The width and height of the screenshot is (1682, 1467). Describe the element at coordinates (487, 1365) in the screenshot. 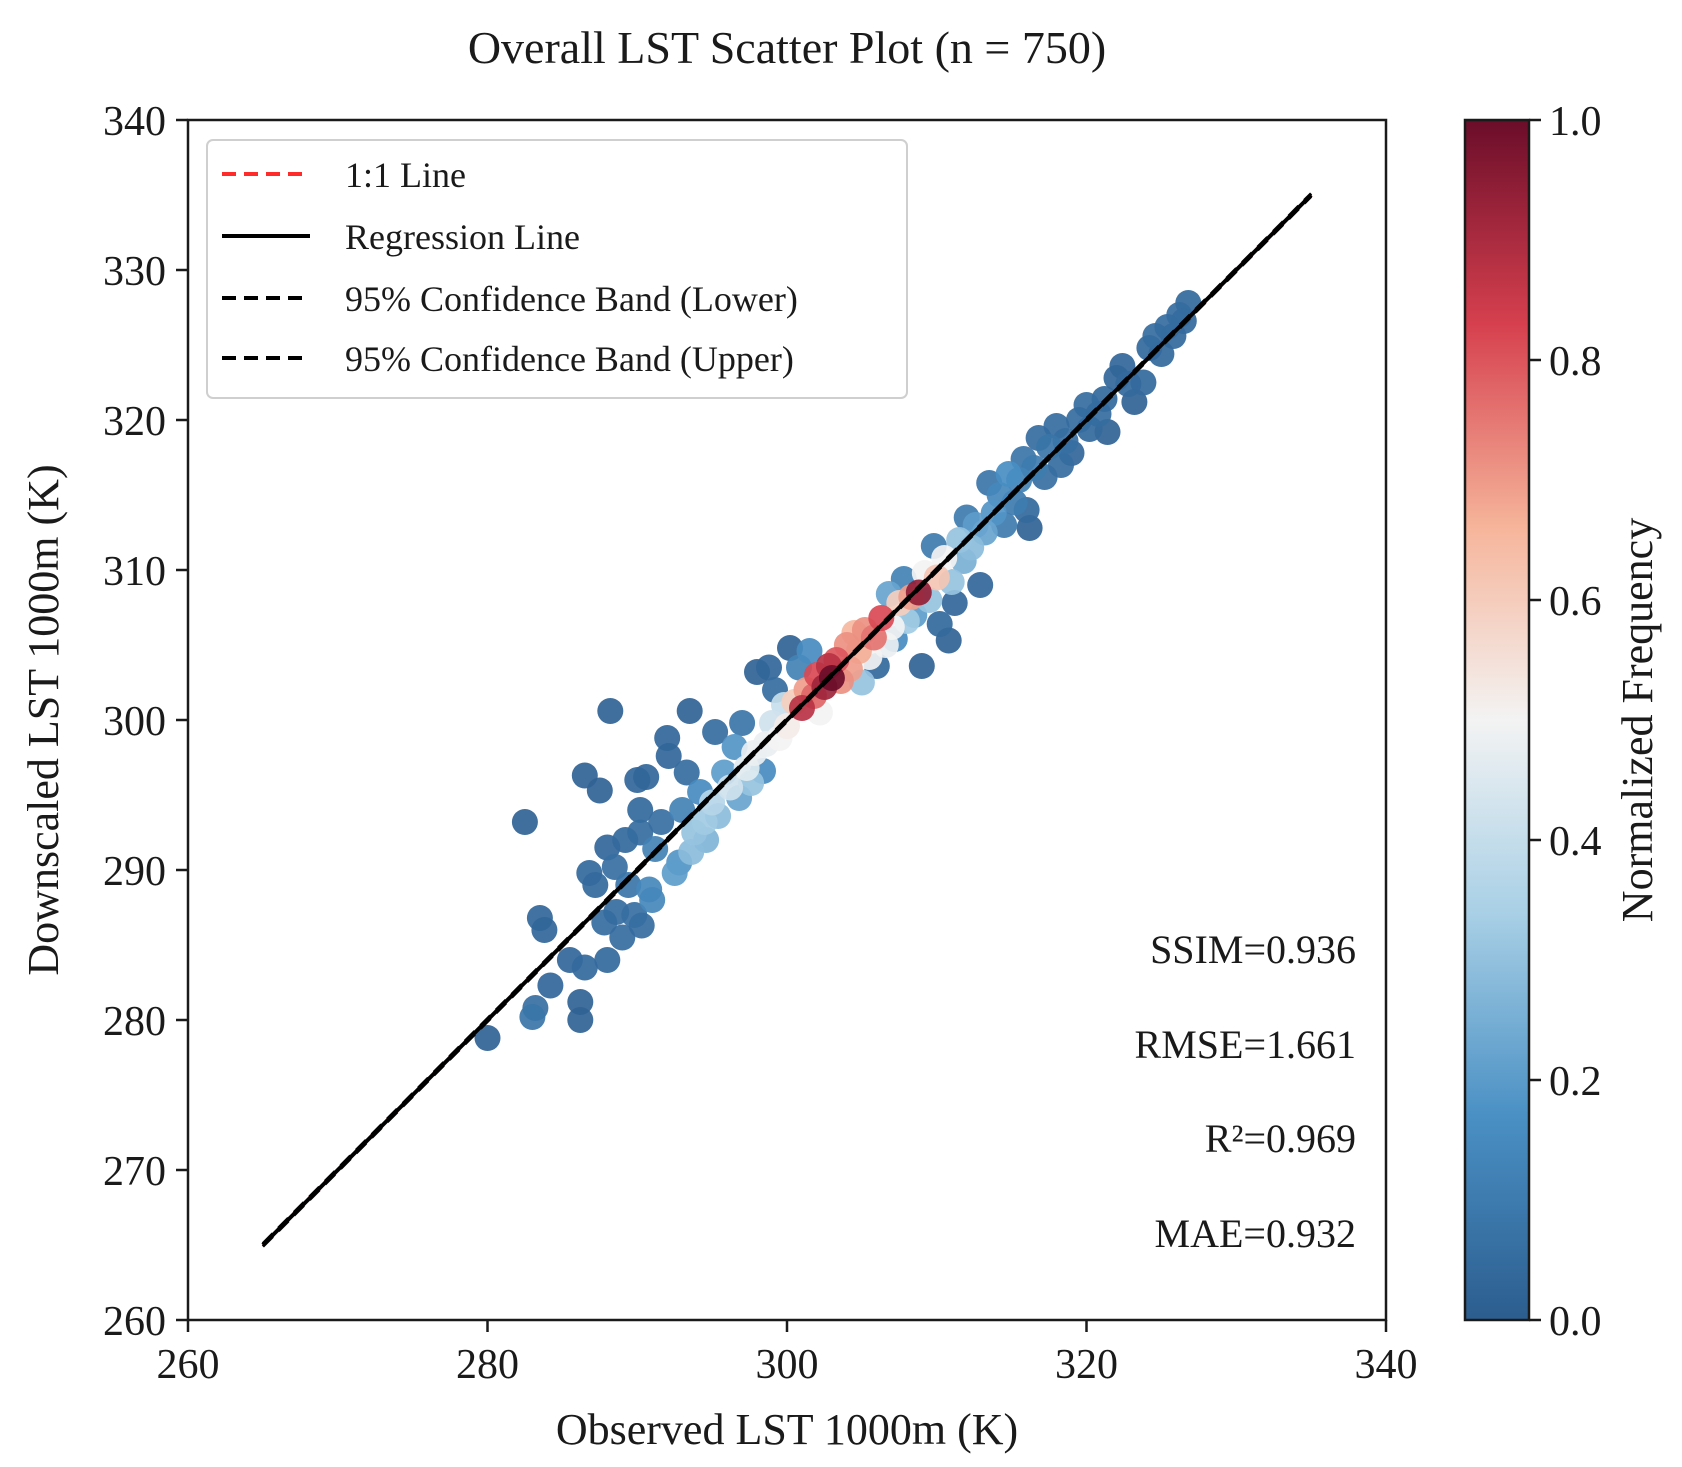

I see `x-tick-label: 280` at that location.